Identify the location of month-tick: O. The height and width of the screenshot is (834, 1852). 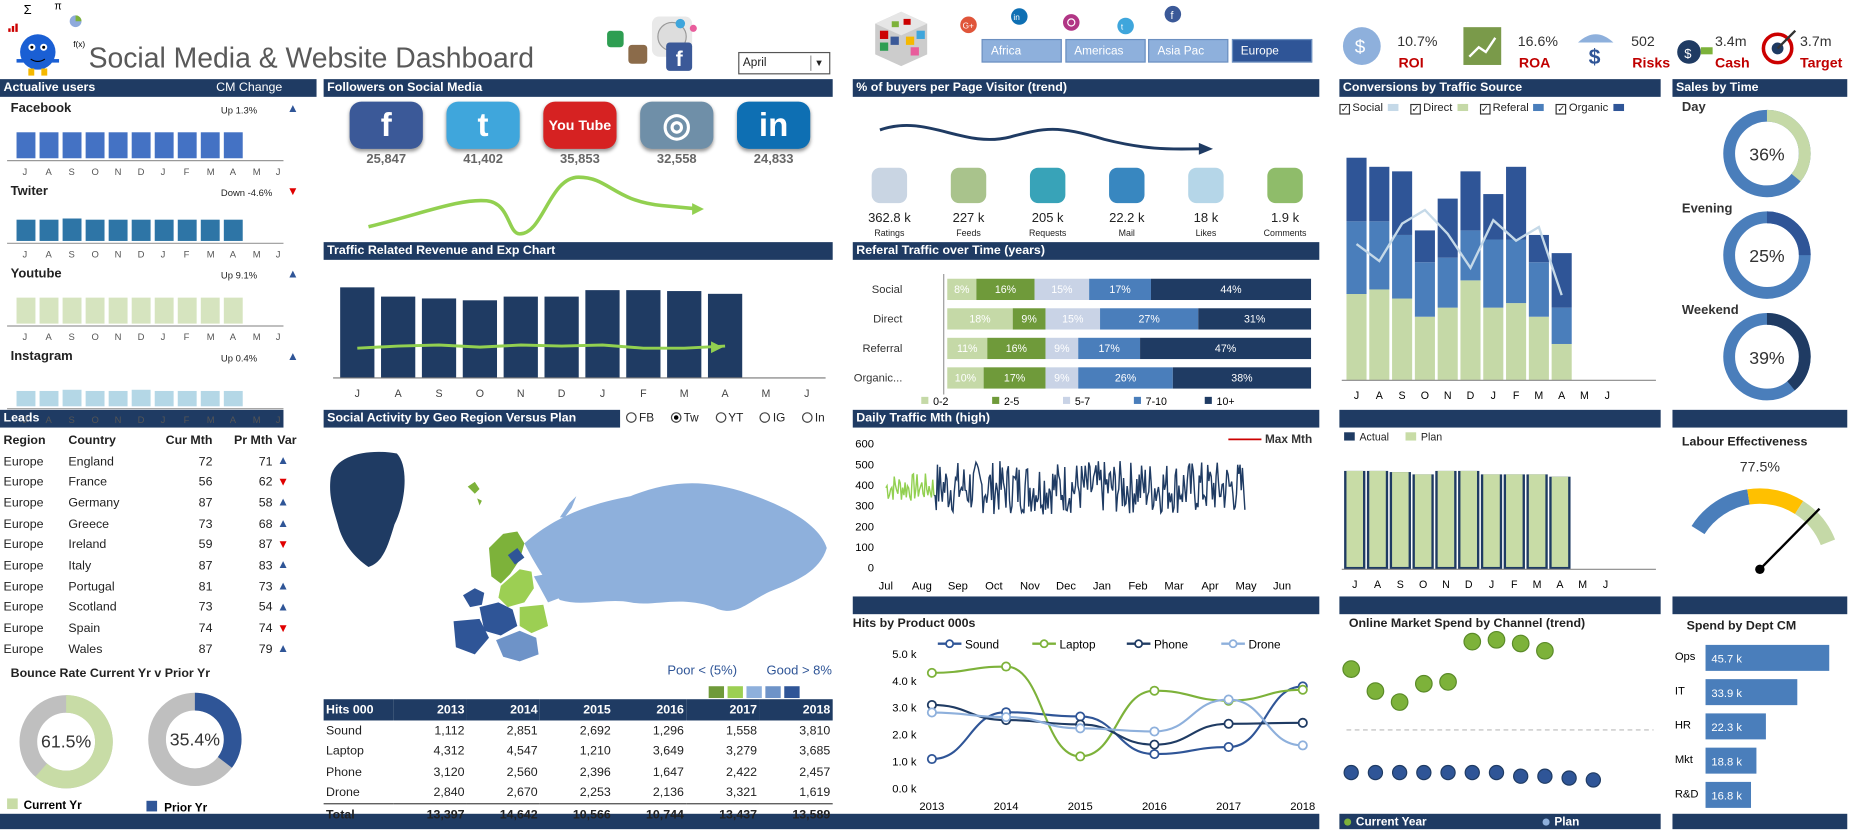
(95, 337).